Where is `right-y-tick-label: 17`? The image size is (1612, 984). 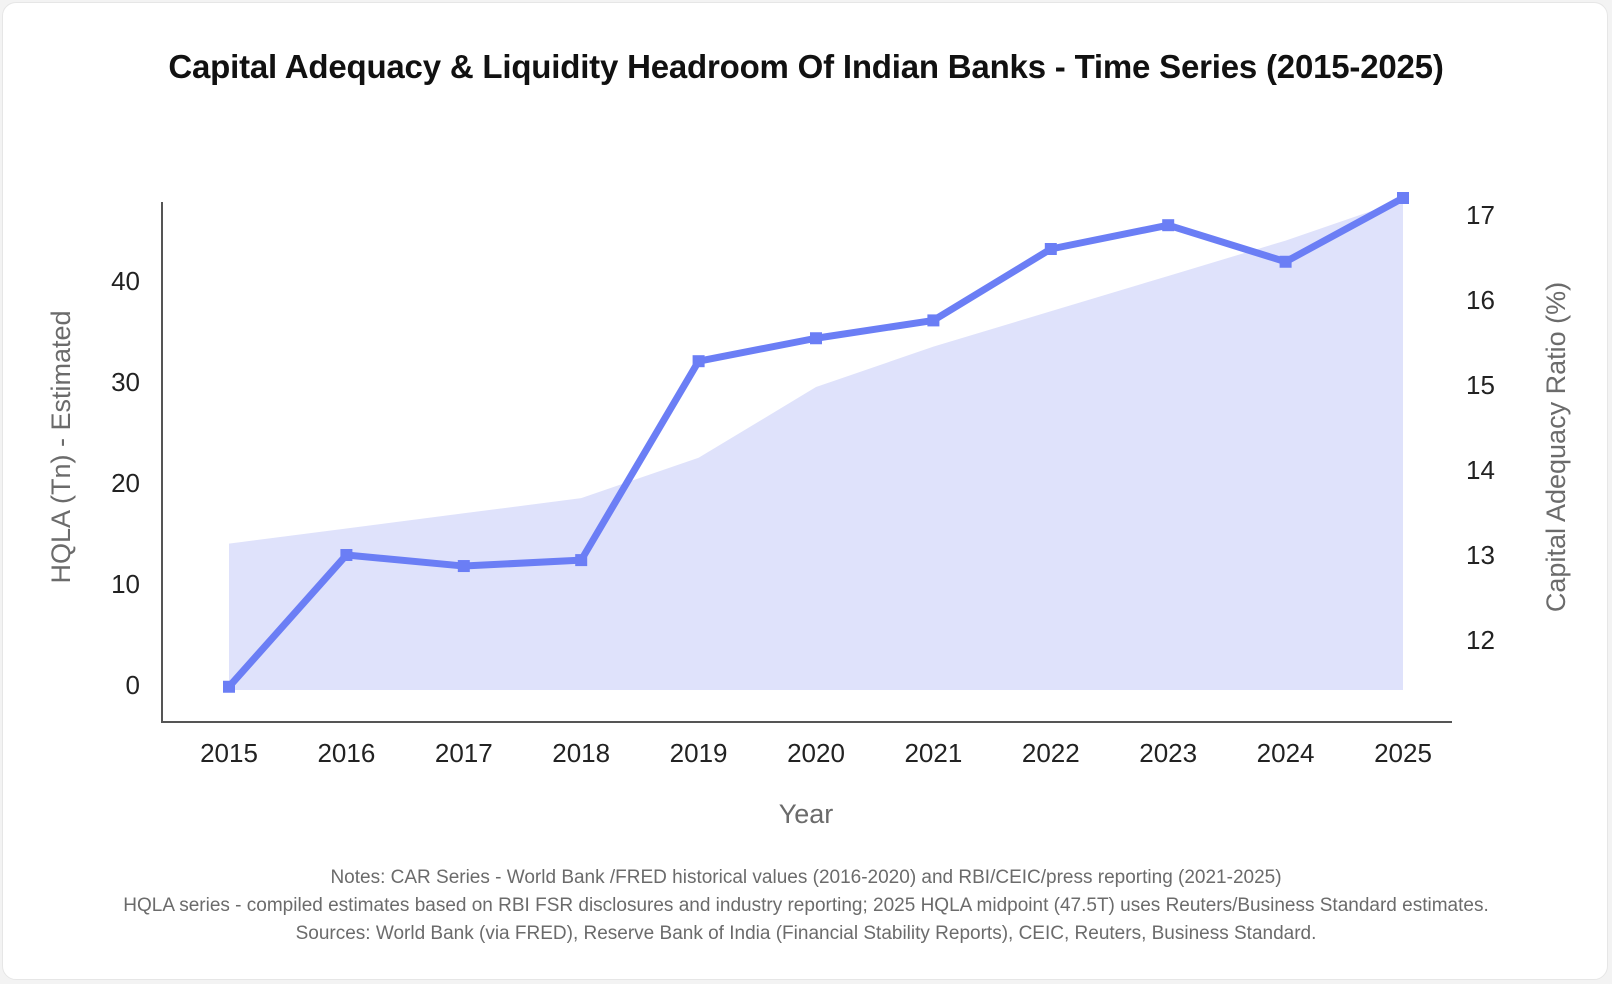
right-y-tick-label: 17 is located at coordinates (1480, 215).